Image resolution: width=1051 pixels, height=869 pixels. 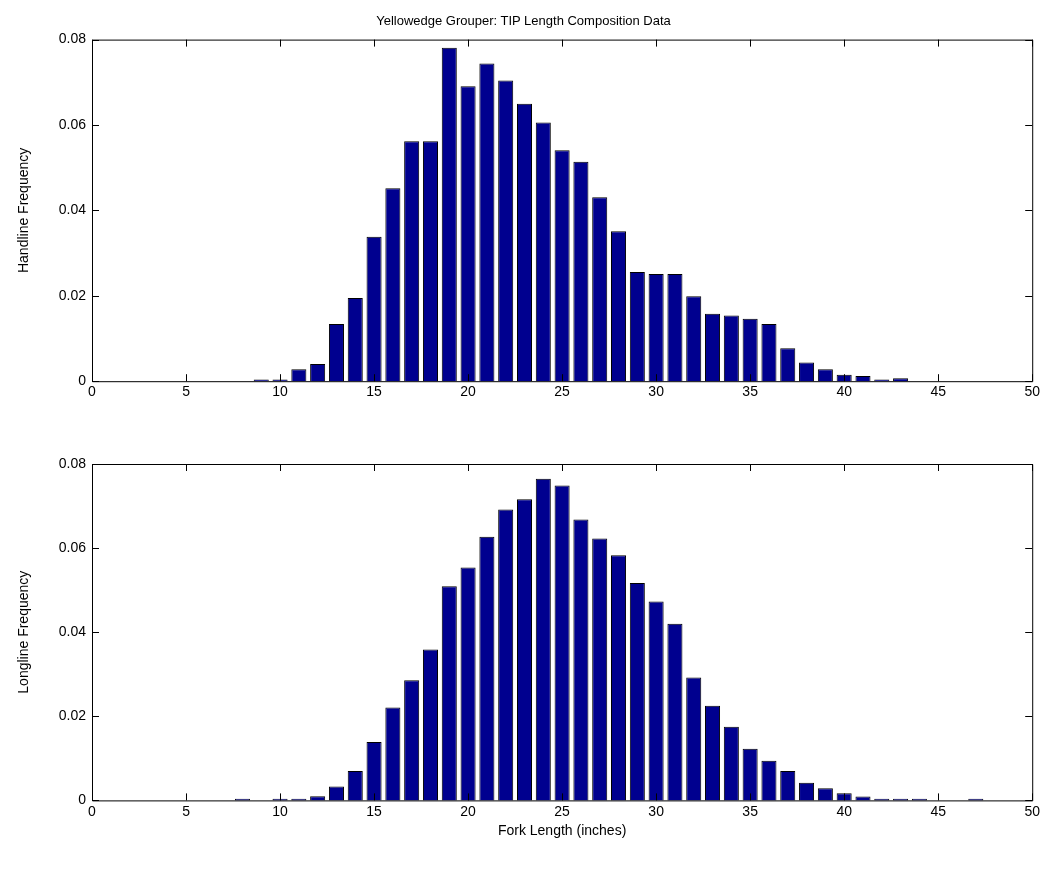 What do you see at coordinates (23, 632) in the screenshot?
I see `y-axis-title: Longline Frequency` at bounding box center [23, 632].